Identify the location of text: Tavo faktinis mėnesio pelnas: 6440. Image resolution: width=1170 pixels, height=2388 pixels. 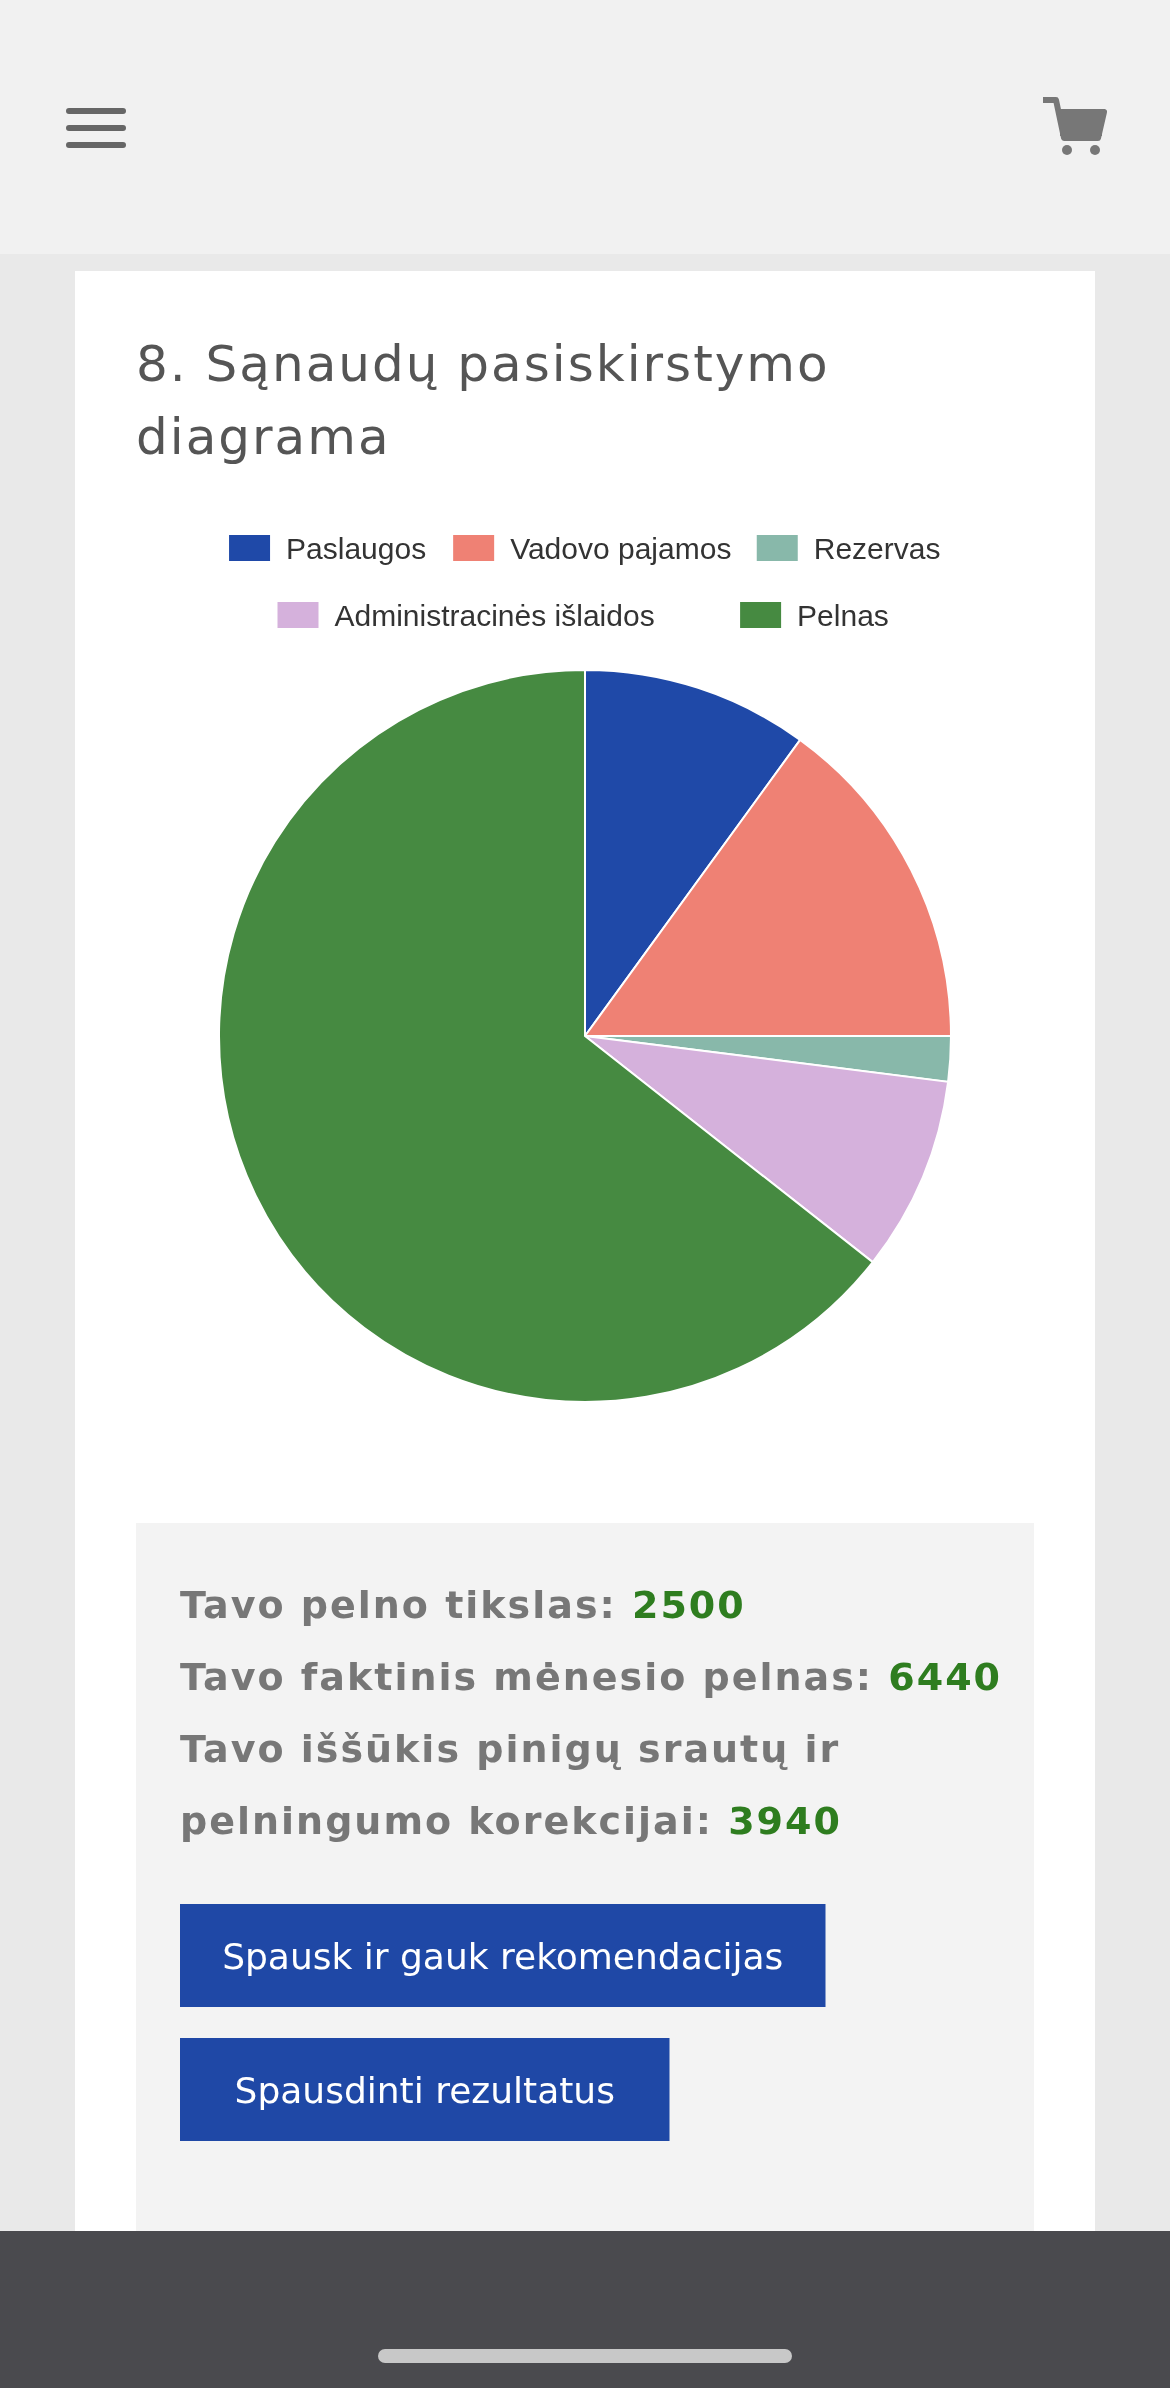
(591, 1677).